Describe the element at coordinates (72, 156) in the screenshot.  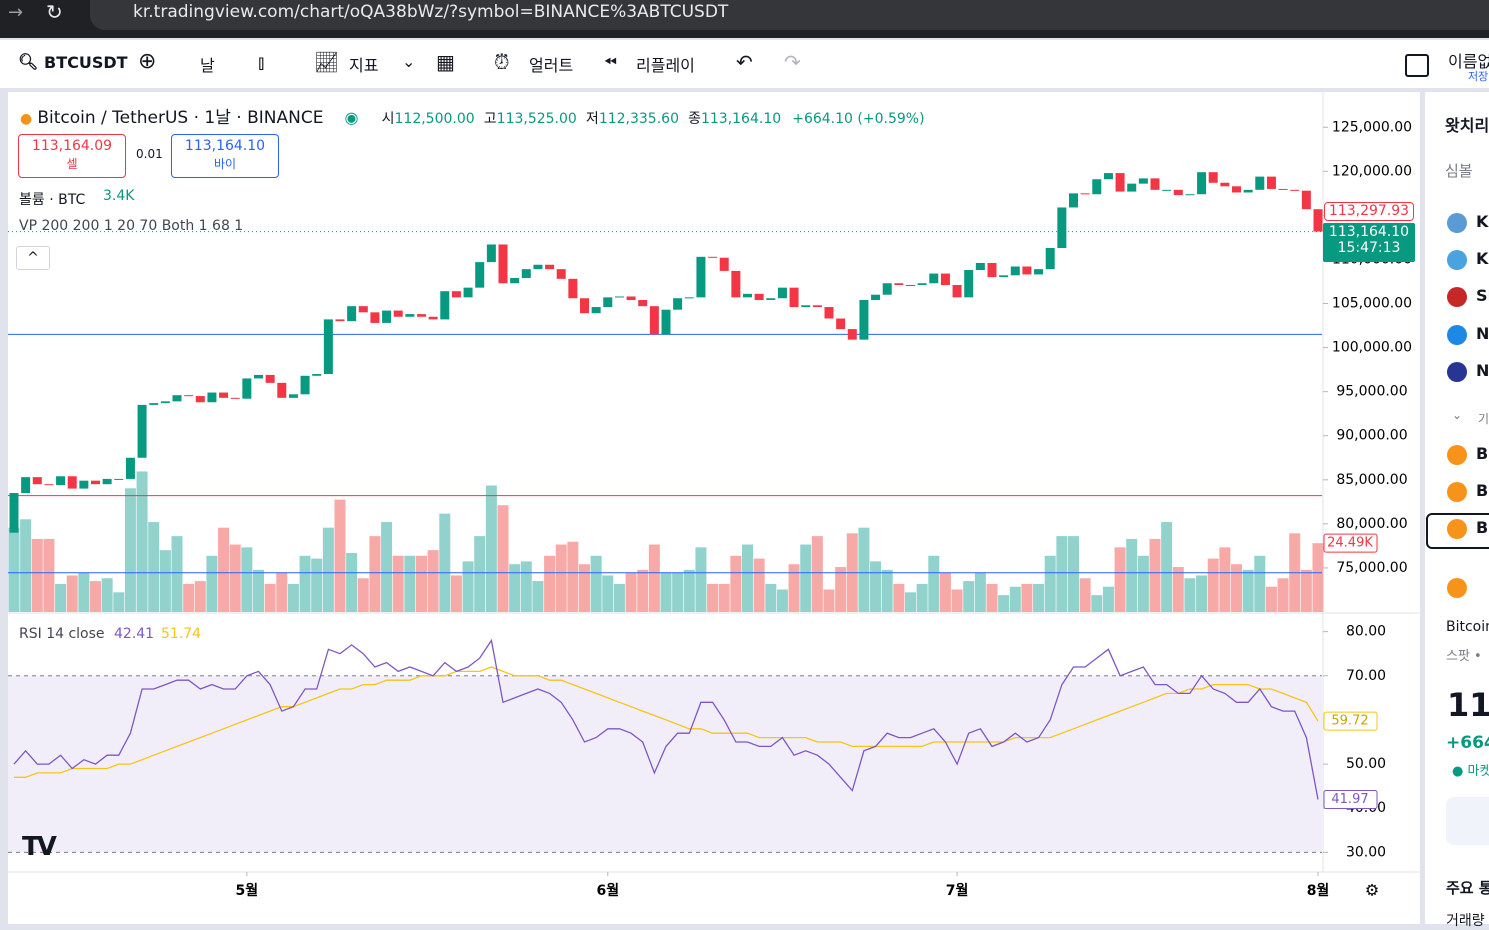
I see `sell-button: 113,164.09 셀` at that location.